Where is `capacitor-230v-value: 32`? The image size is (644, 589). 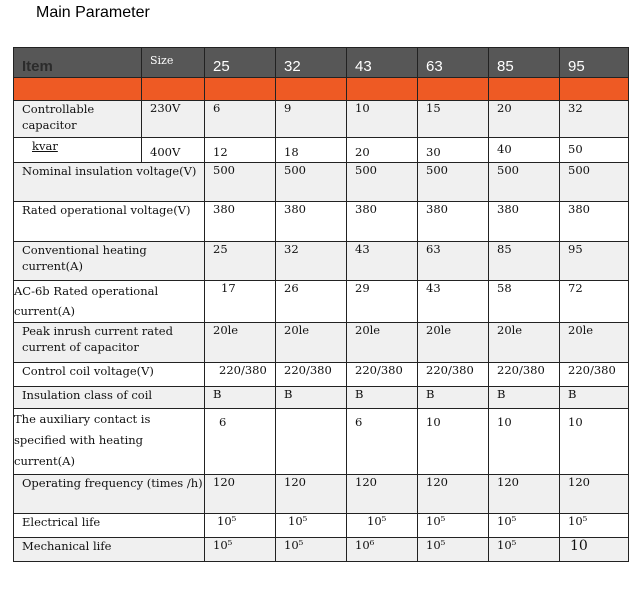 capacitor-230v-value: 32 is located at coordinates (594, 119).